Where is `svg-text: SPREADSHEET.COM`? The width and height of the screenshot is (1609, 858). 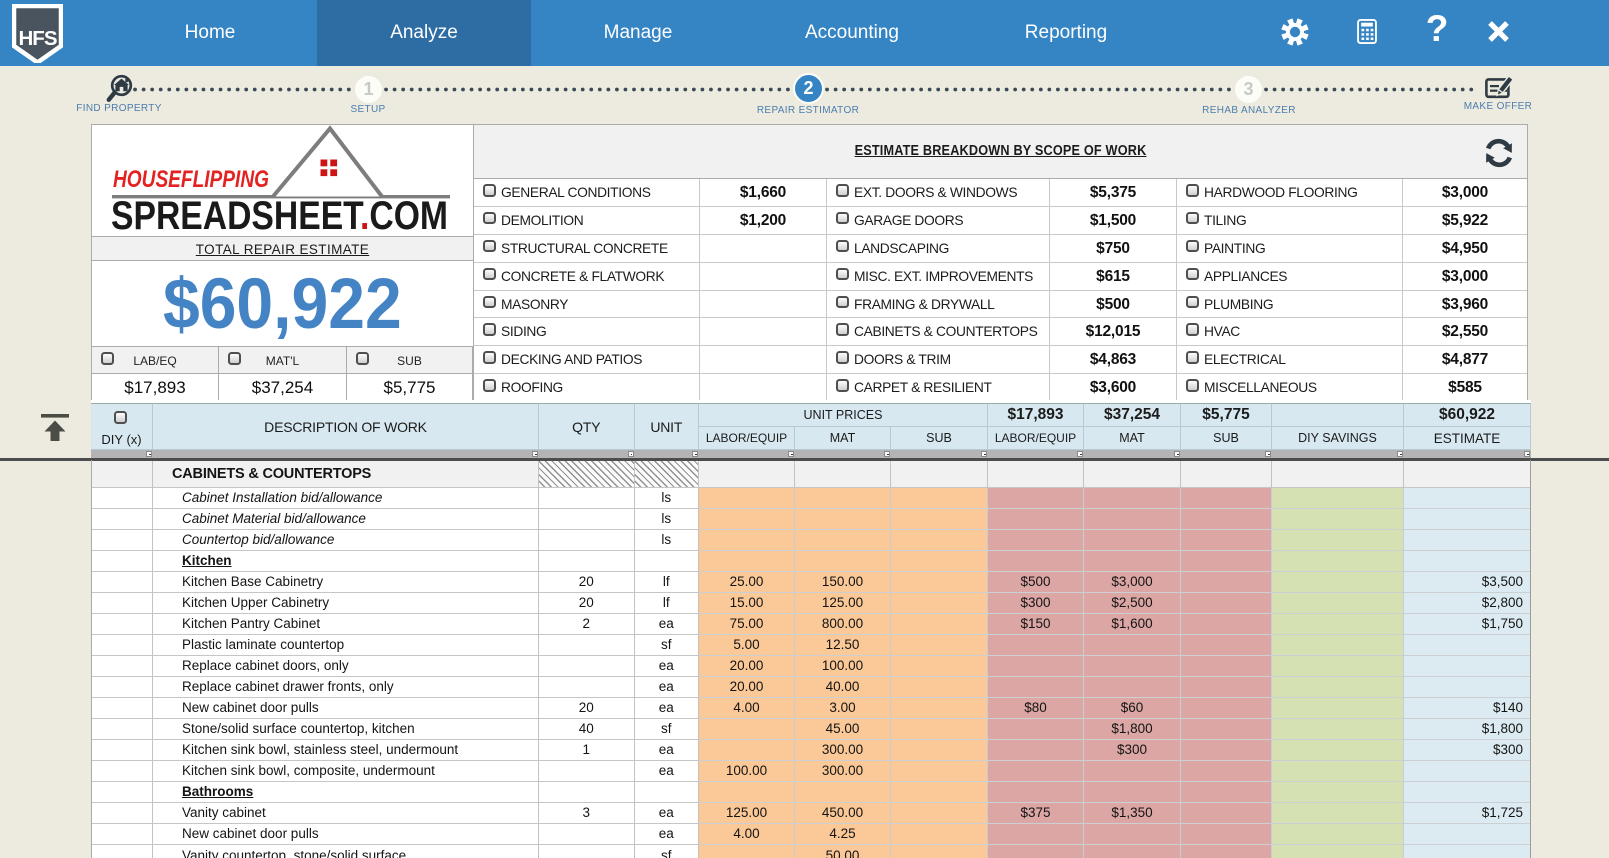 svg-text: SPREADSHEET.COM is located at coordinates (279, 215).